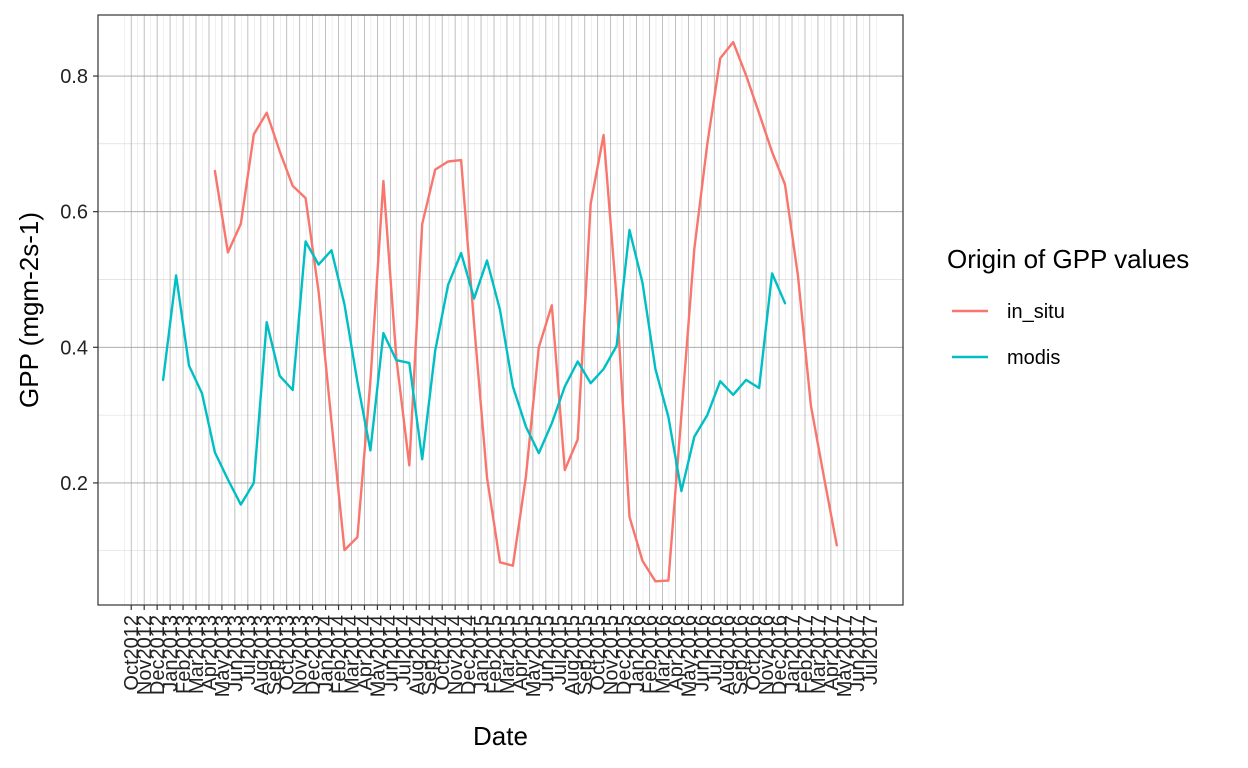  I want to click on x-tick-label: Apr2017, so click(832, 653).